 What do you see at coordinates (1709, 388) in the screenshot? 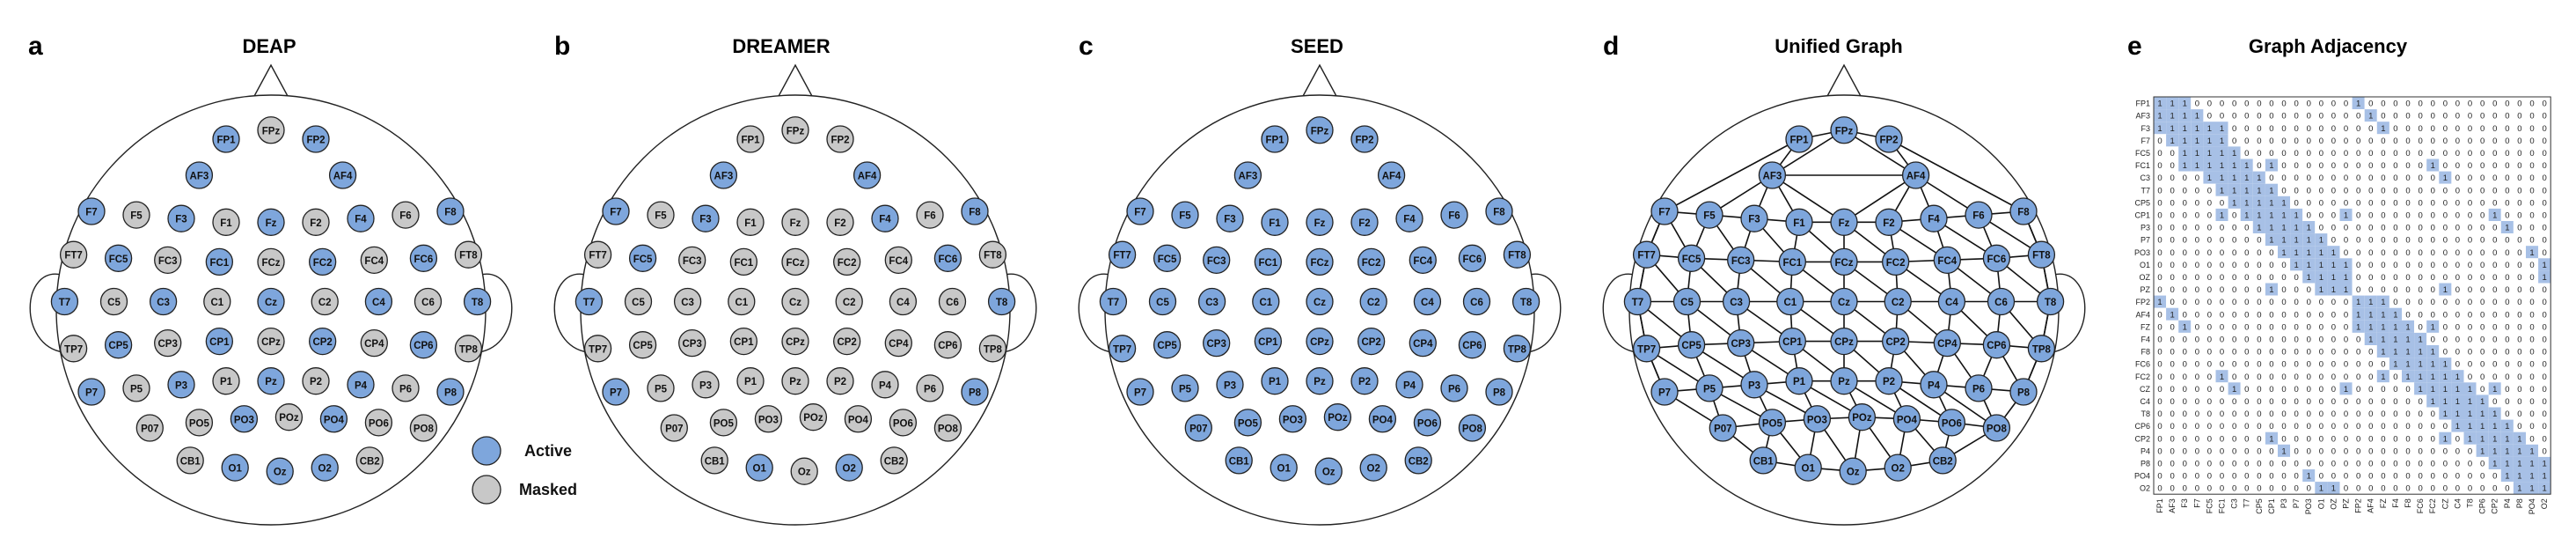
I see `electrode-p5` at bounding box center [1709, 388].